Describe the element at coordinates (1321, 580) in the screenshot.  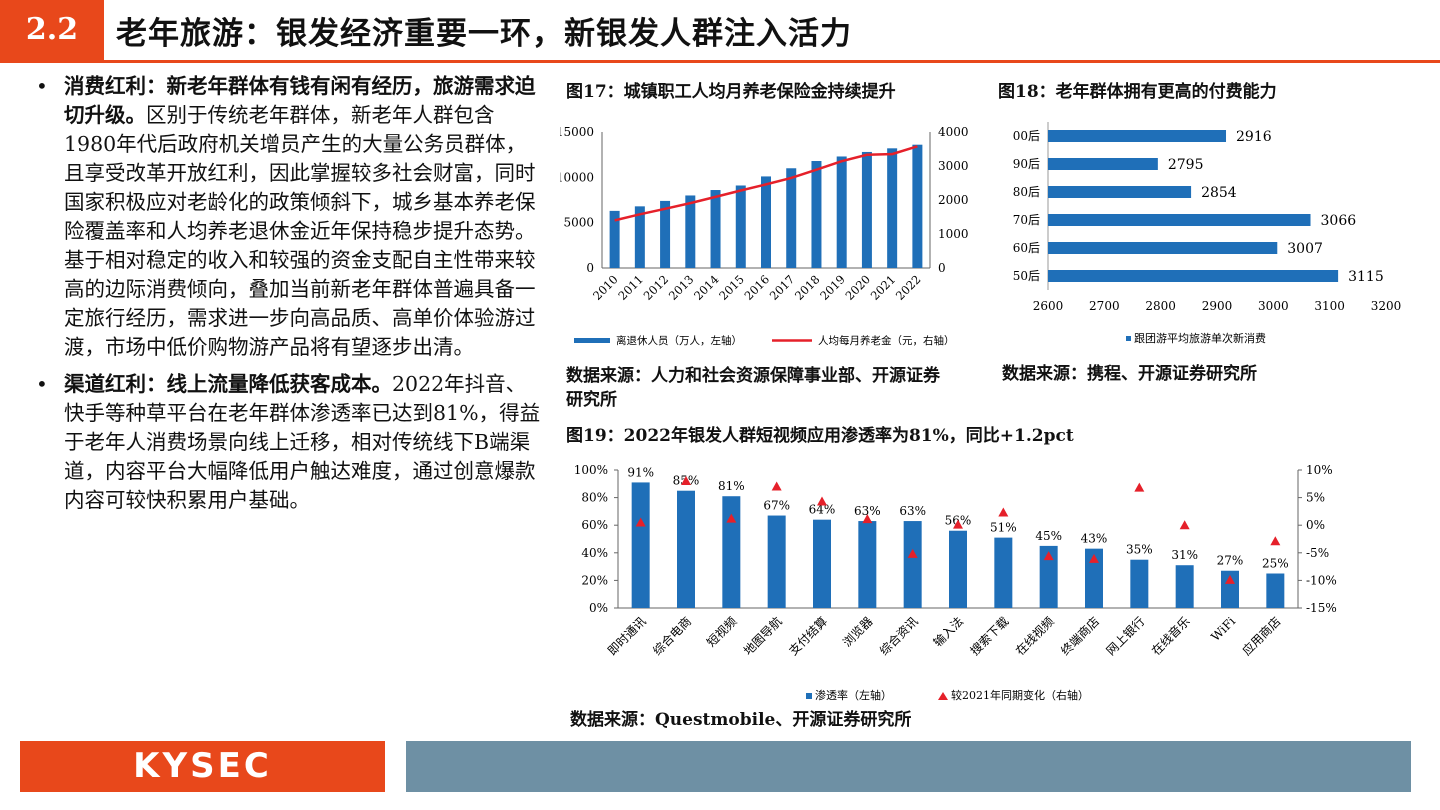
I see `fig19-right-tick: -10%` at that location.